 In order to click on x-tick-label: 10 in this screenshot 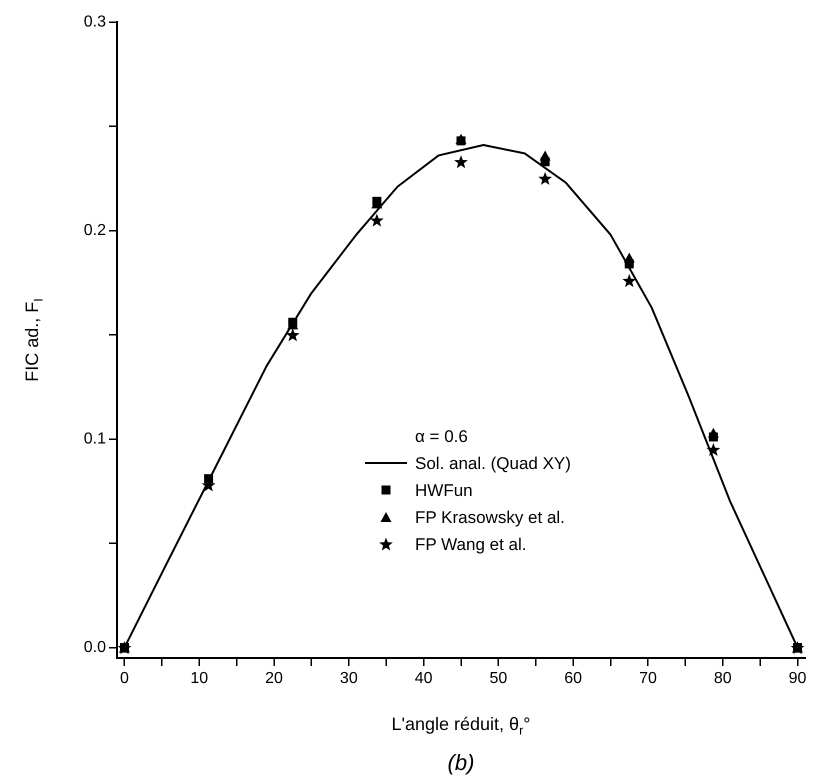, I will do `click(199, 679)`.